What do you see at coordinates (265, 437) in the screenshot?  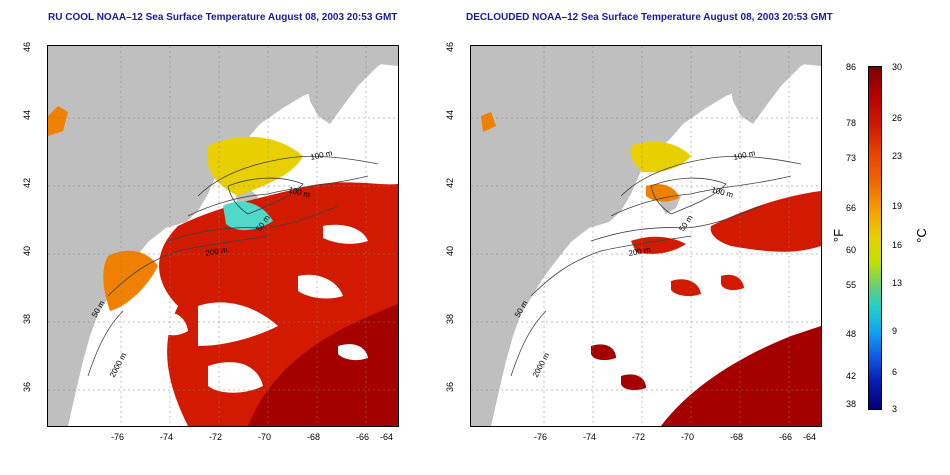 I see `left-x-tick: -70` at bounding box center [265, 437].